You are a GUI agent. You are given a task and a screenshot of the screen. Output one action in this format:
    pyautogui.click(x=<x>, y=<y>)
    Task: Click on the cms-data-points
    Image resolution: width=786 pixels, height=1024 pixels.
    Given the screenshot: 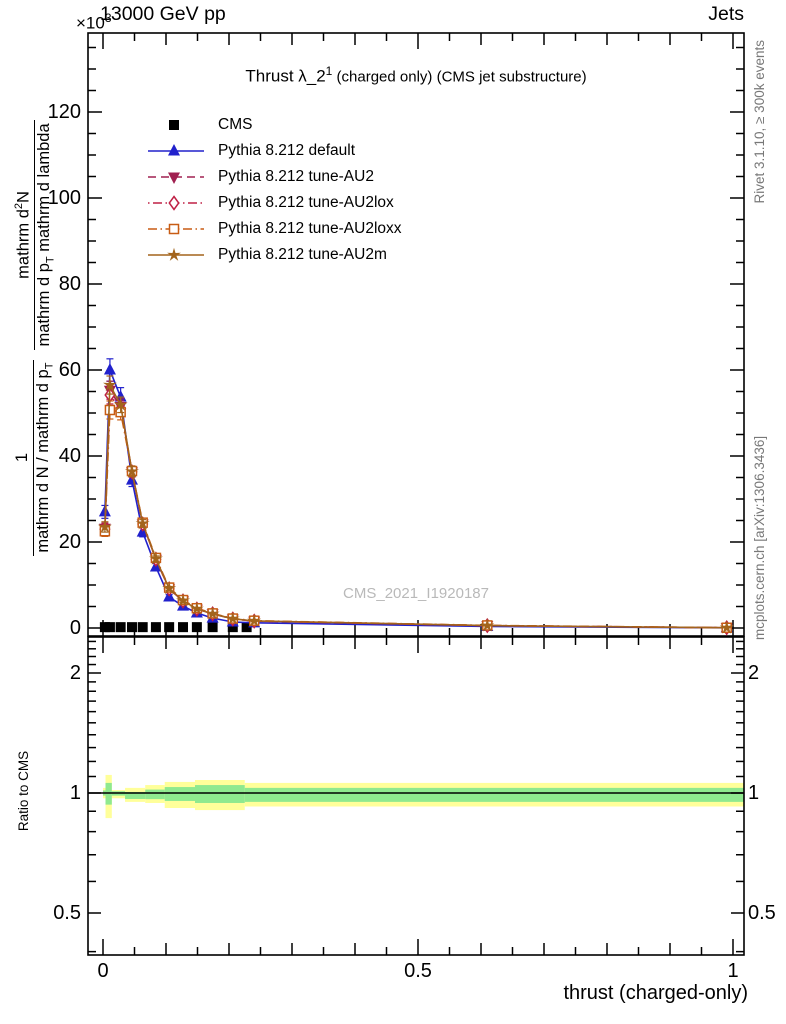 What is the action you would take?
    pyautogui.click(x=175, y=627)
    